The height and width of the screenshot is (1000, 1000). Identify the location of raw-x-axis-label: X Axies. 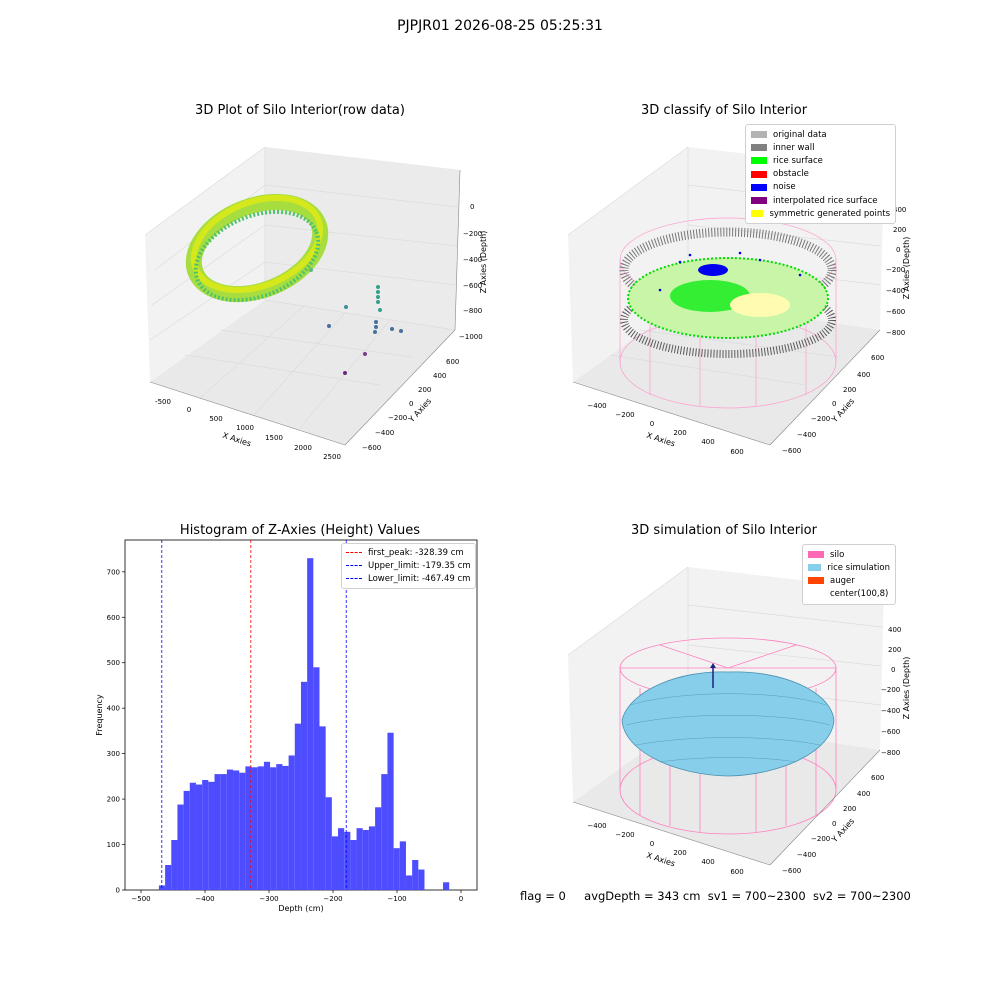
(236, 440).